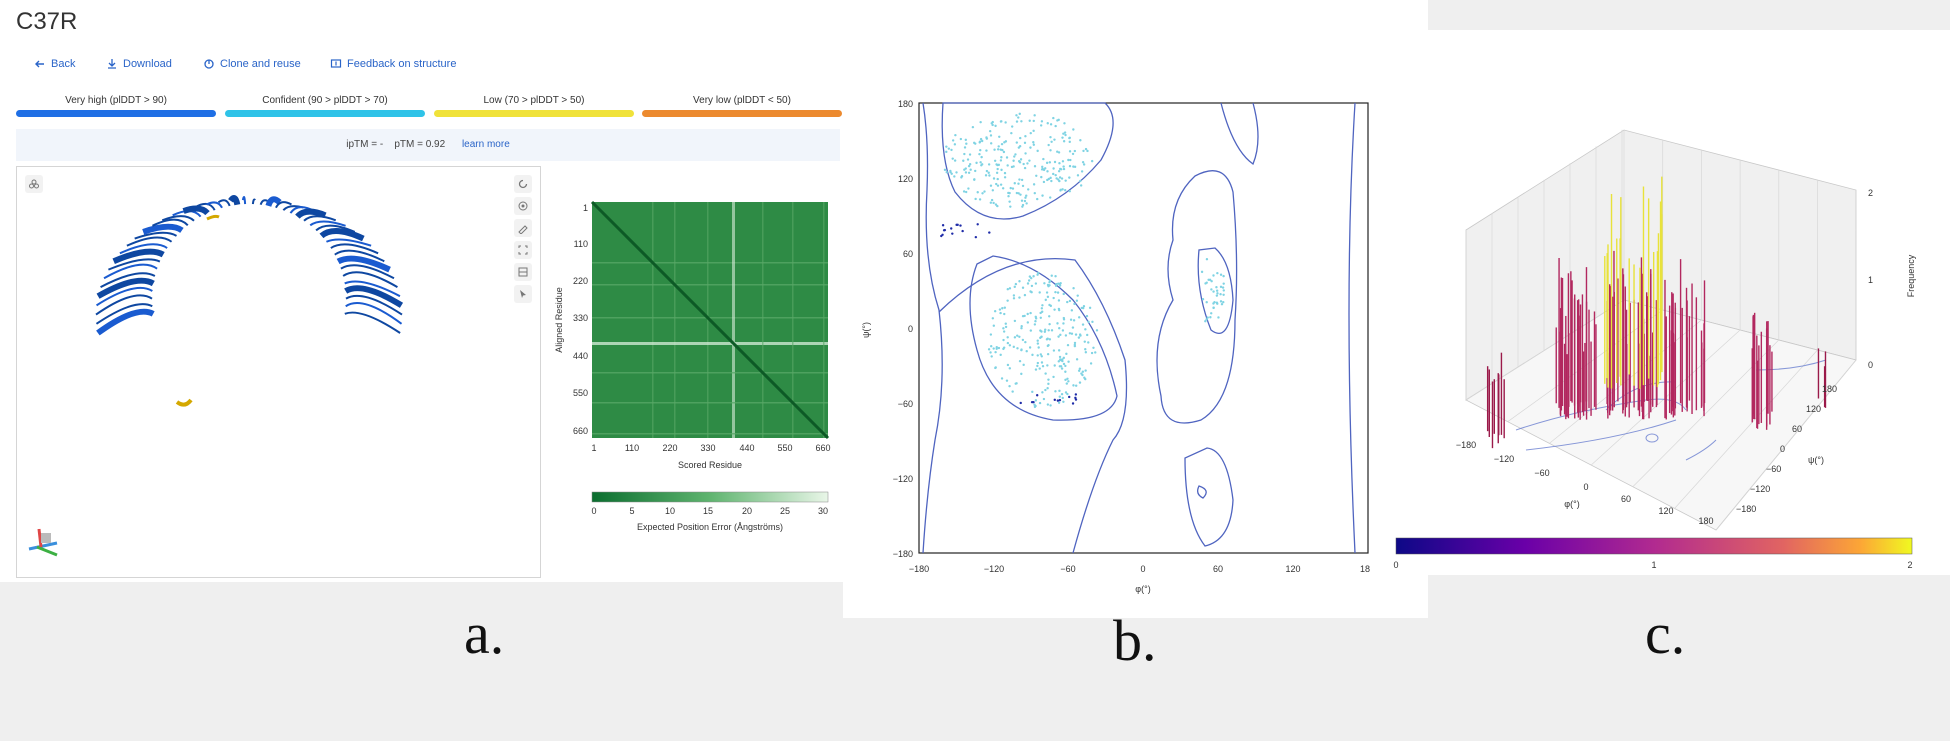  What do you see at coordinates (252, 64) in the screenshot?
I see `clone-button: Clone and reuse` at bounding box center [252, 64].